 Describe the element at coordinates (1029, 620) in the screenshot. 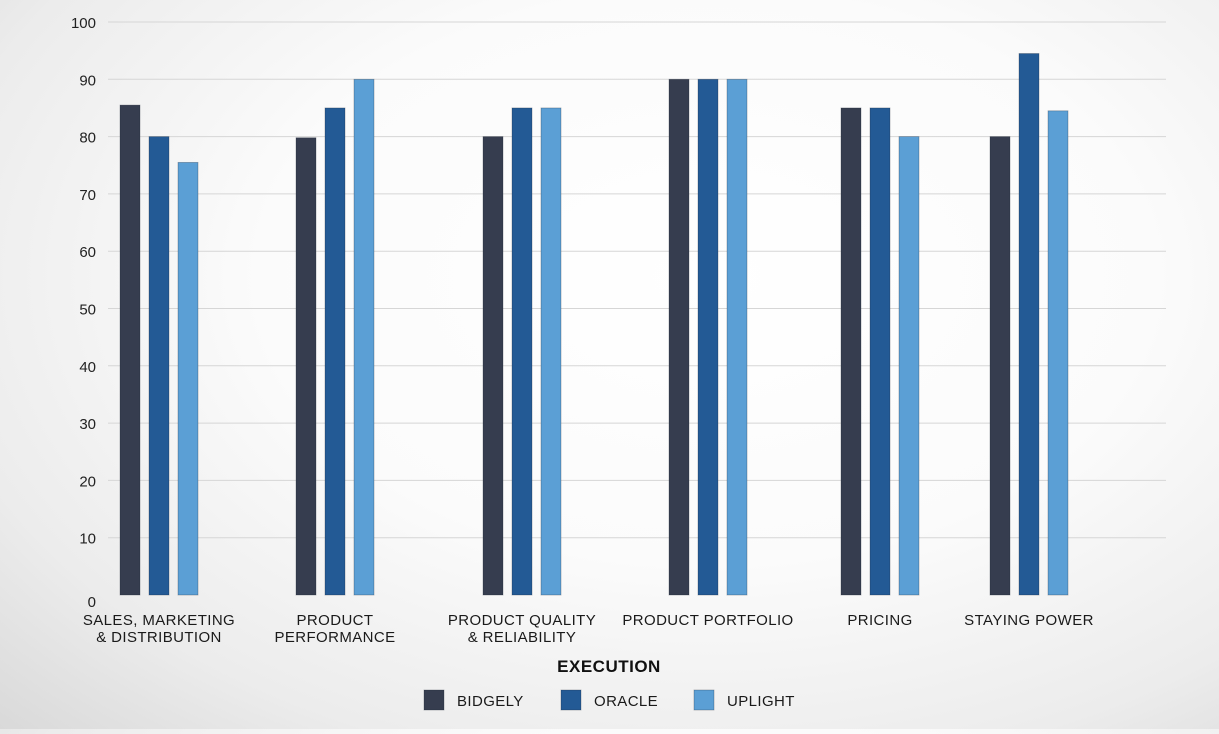

I see `x-tick-label: STAYING POWER` at that location.